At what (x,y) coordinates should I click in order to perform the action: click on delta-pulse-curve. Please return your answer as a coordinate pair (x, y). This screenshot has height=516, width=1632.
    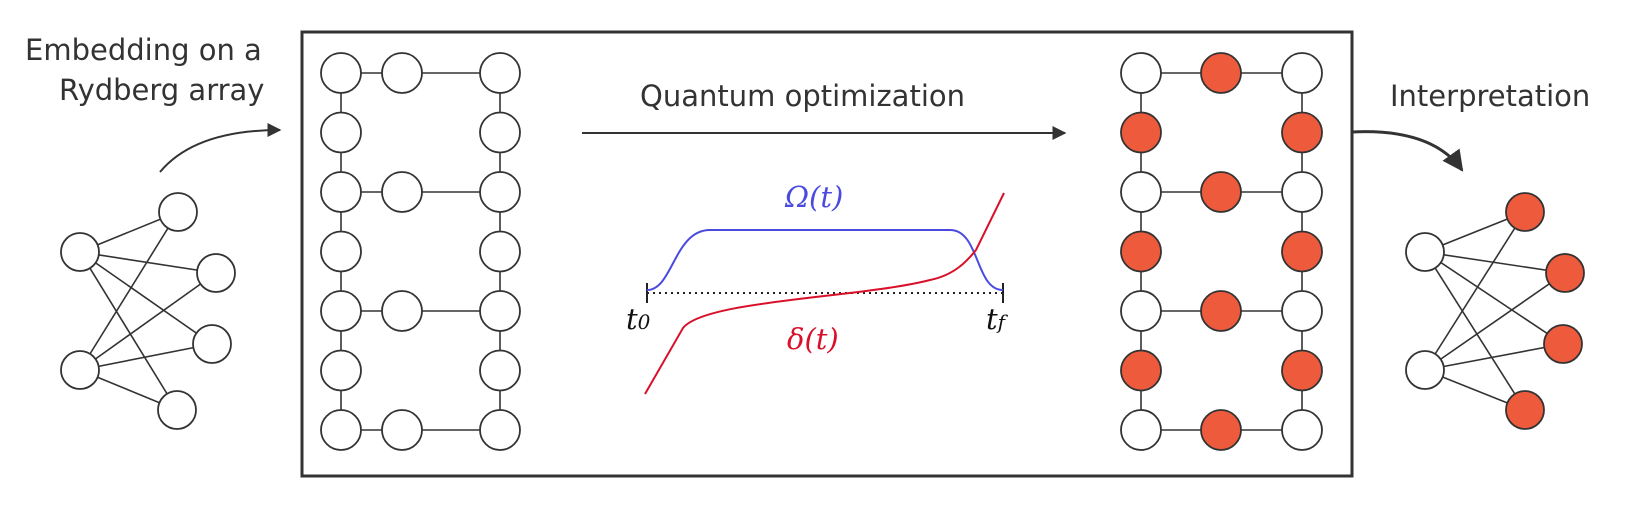
    Looking at the image, I should click on (824, 293).